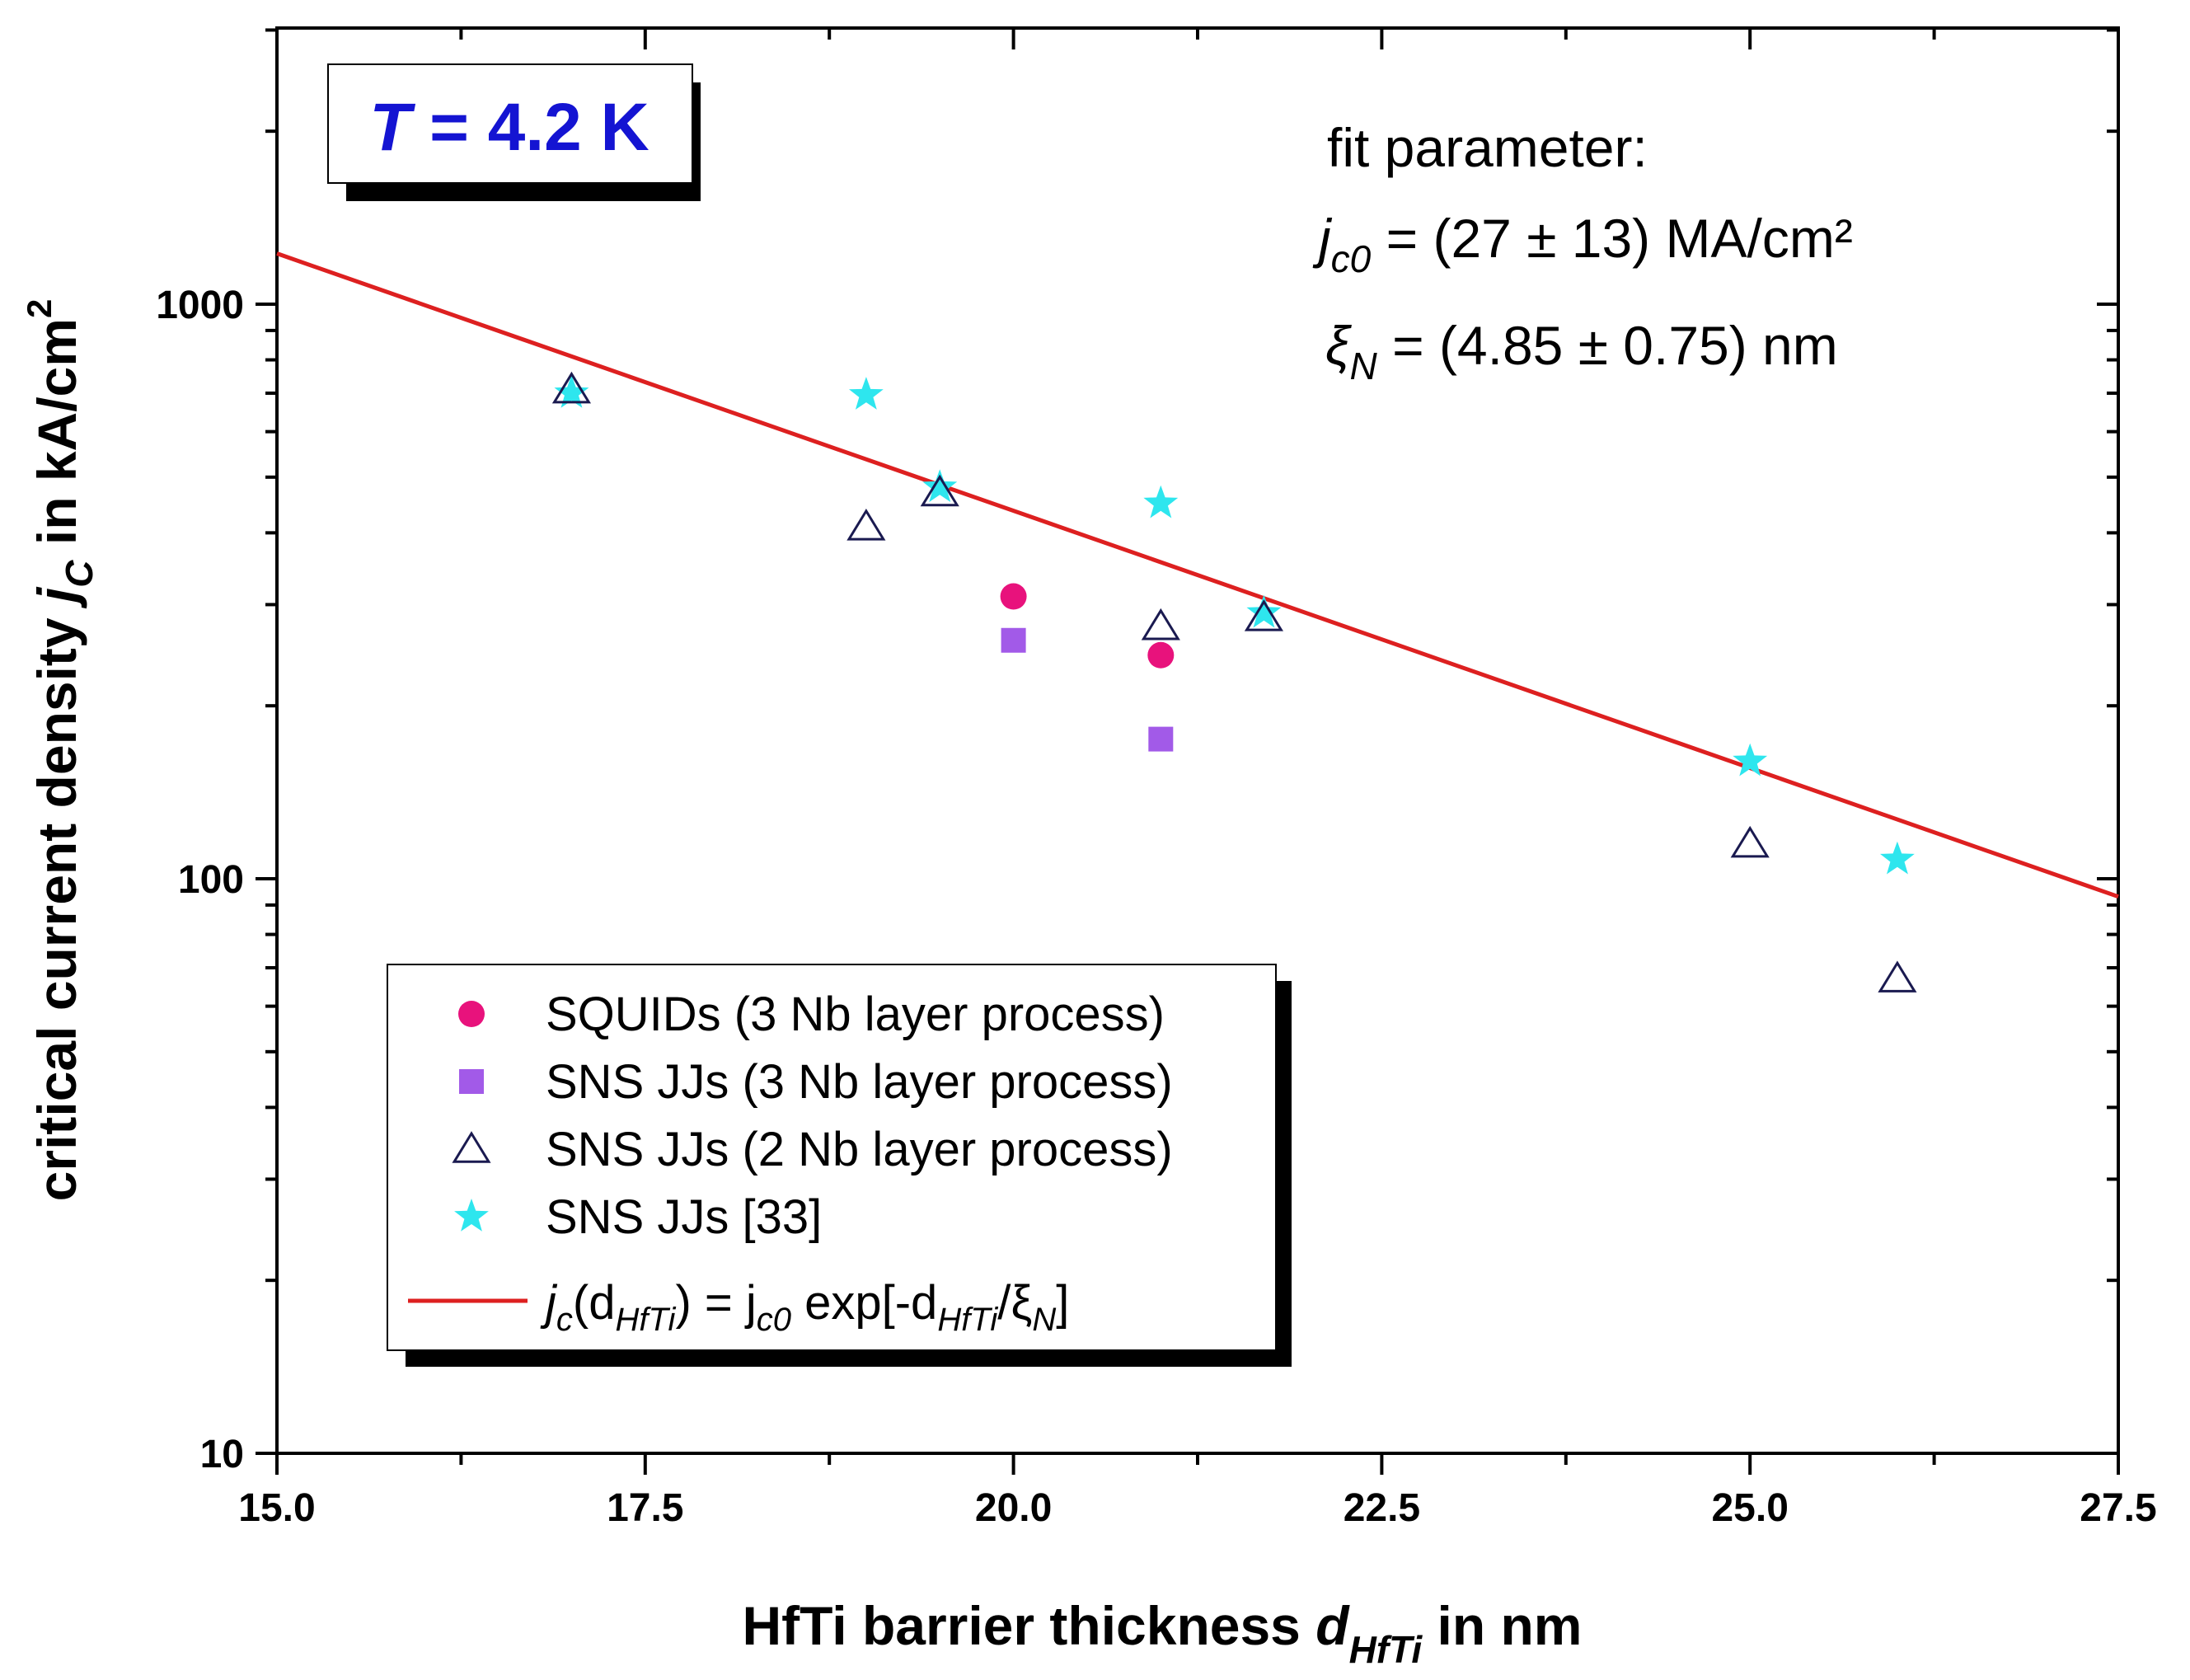  What do you see at coordinates (859, 1149) in the screenshot?
I see `legend-label-sns-2nb: SNS JJs (2 Nb layer process)` at bounding box center [859, 1149].